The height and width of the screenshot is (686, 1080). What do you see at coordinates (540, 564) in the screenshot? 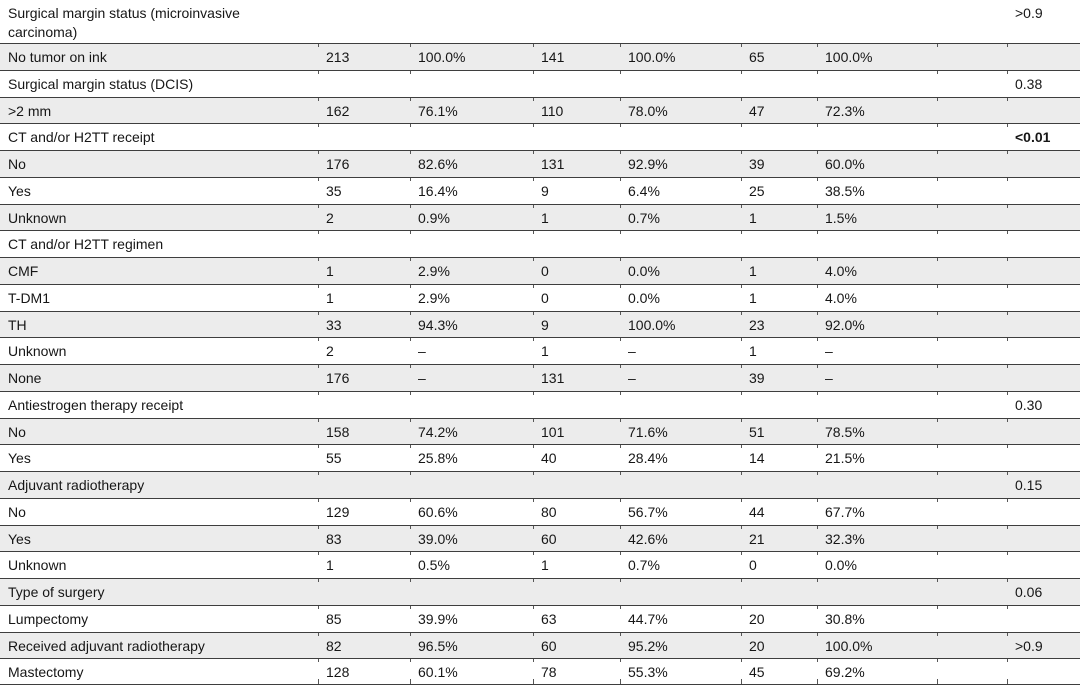
I see `table-row-level: Unknown 1 0.5% 1 0.7% 0 0.0%` at bounding box center [540, 564].